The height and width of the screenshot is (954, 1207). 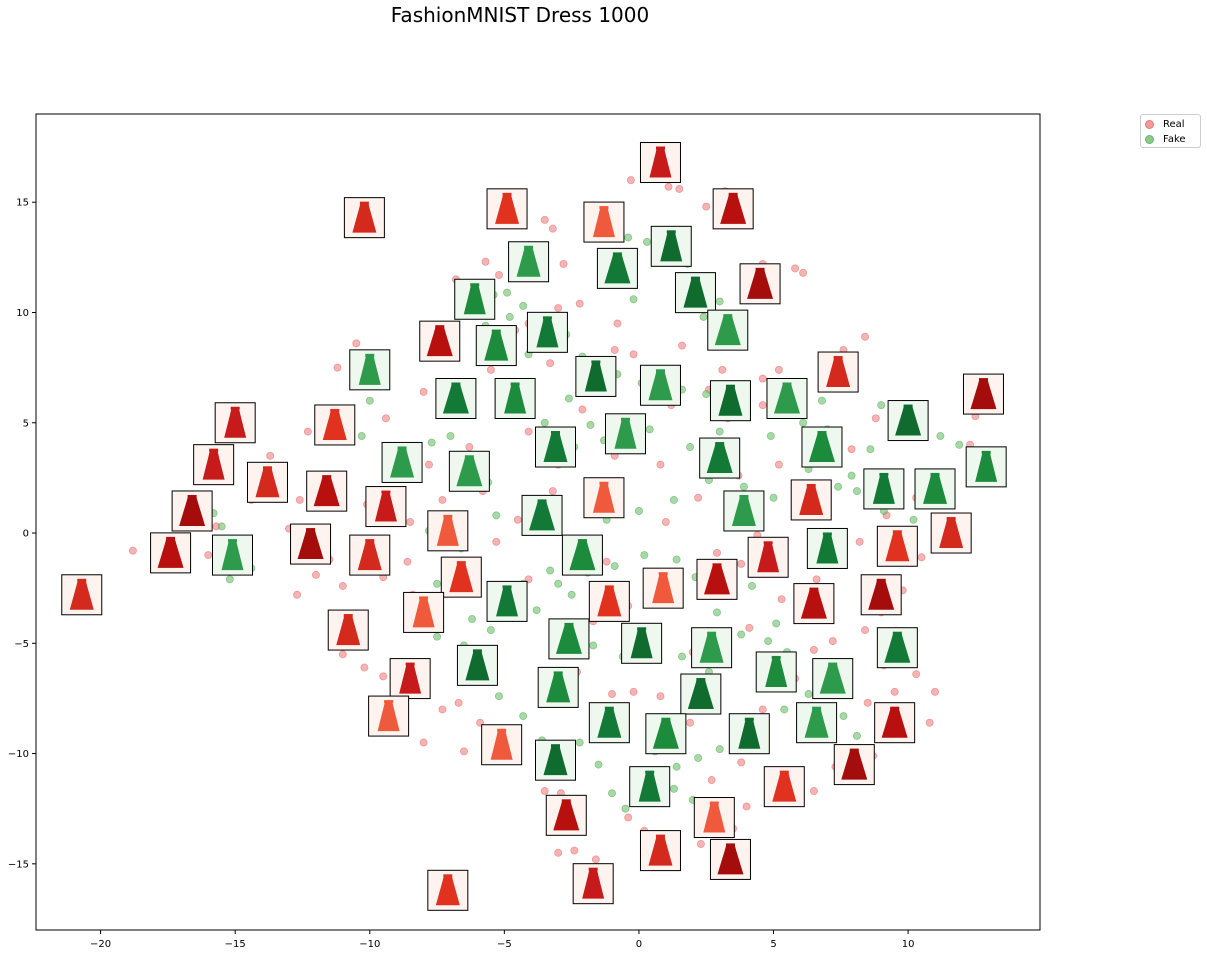 I want to click on y-tick-label: −5, so click(x=21, y=644).